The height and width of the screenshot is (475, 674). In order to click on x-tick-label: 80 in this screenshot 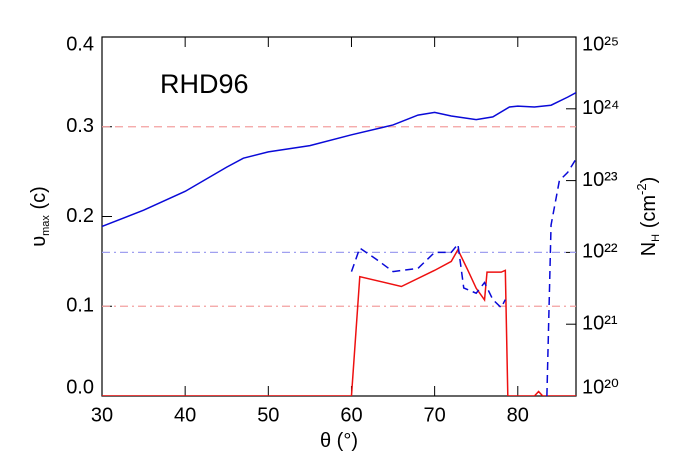, I will do `click(518, 415)`.